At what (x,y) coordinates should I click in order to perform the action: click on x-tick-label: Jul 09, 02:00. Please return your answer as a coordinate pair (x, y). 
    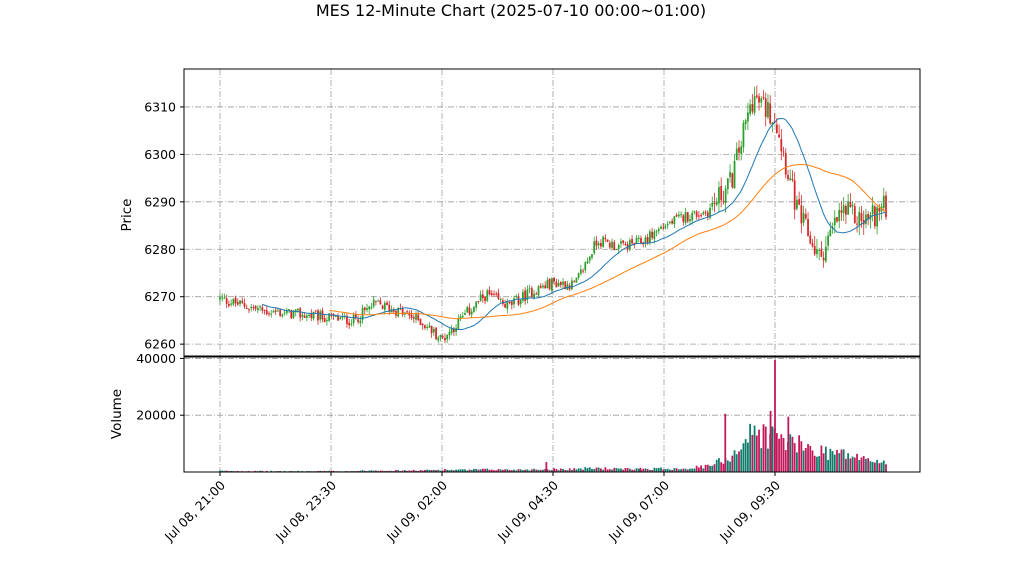
    Looking at the image, I should click on (416, 510).